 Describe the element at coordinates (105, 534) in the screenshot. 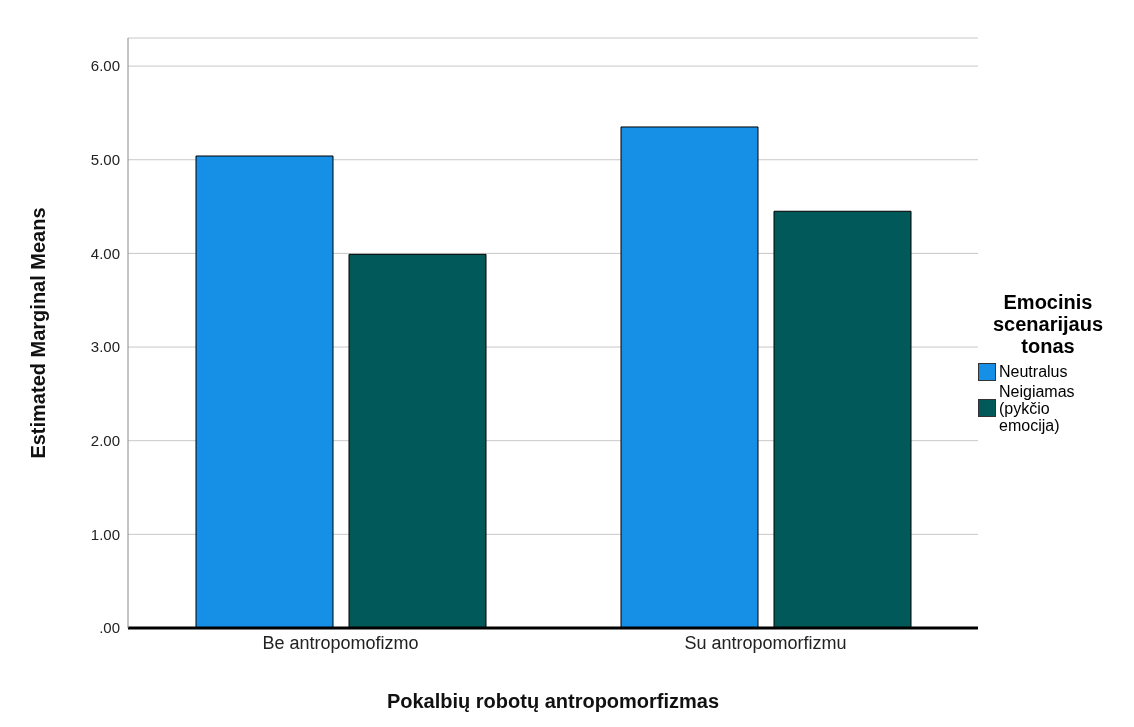

I see `y-tick-label: 1.00` at that location.